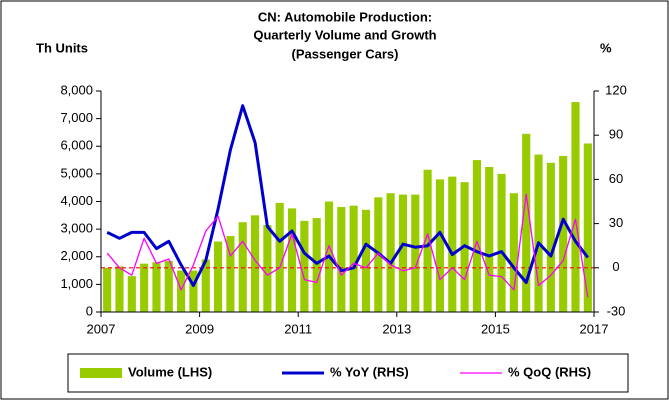  What do you see at coordinates (616, 178) in the screenshot?
I see `y2-tick-label: 60` at bounding box center [616, 178].